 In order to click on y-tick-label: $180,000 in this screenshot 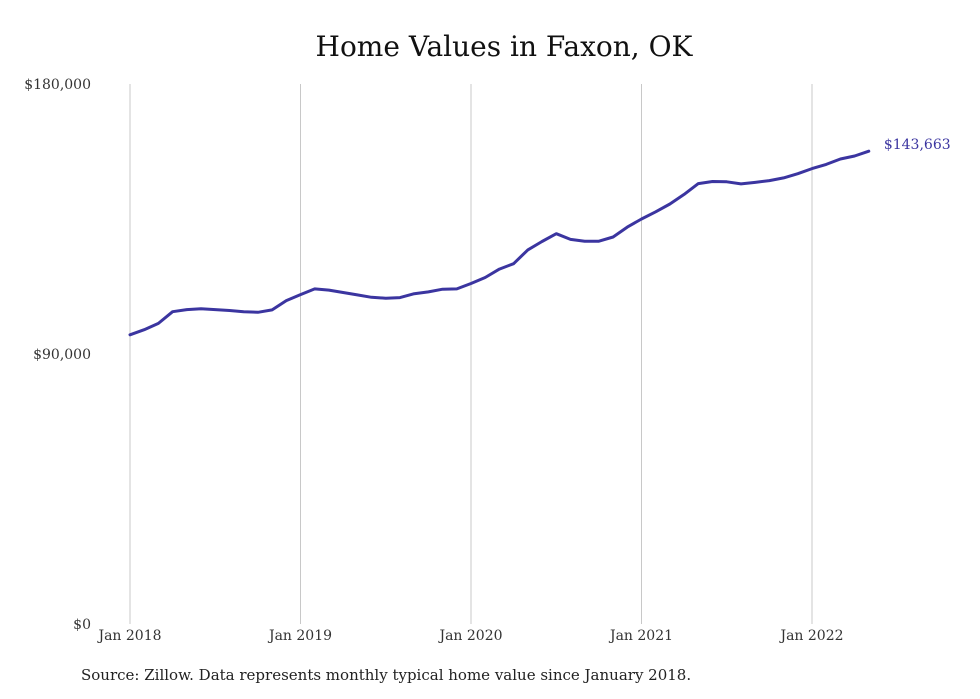, I will do `click(57, 85)`.